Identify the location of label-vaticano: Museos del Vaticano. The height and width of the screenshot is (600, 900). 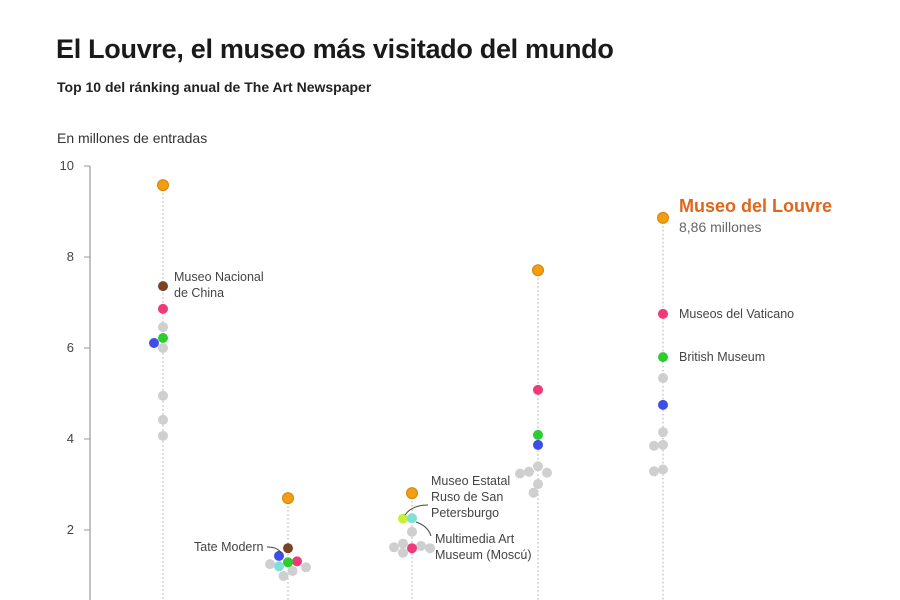
(736, 314).